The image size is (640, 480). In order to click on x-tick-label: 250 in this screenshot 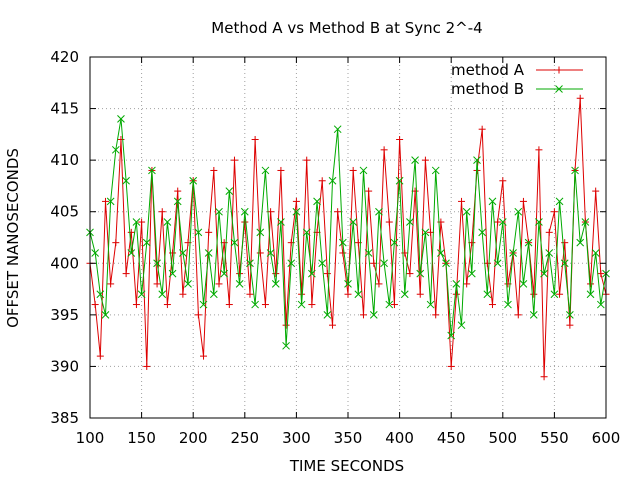, I will do `click(244, 438)`.